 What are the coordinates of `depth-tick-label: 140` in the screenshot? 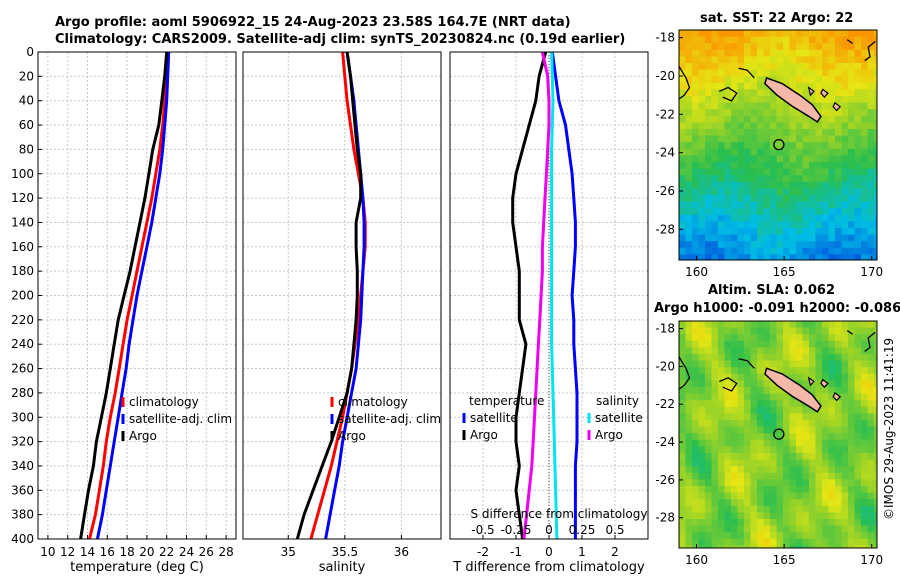 It's located at (22, 222).